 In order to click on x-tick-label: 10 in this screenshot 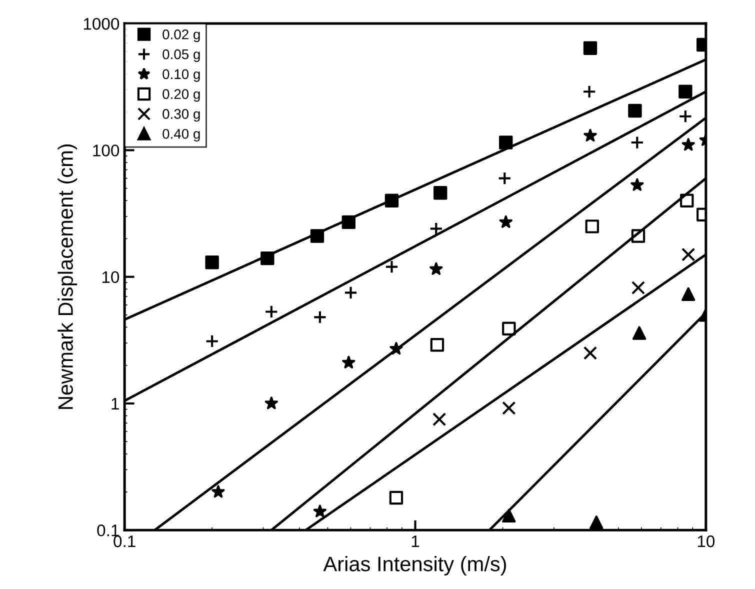, I will do `click(706, 541)`.